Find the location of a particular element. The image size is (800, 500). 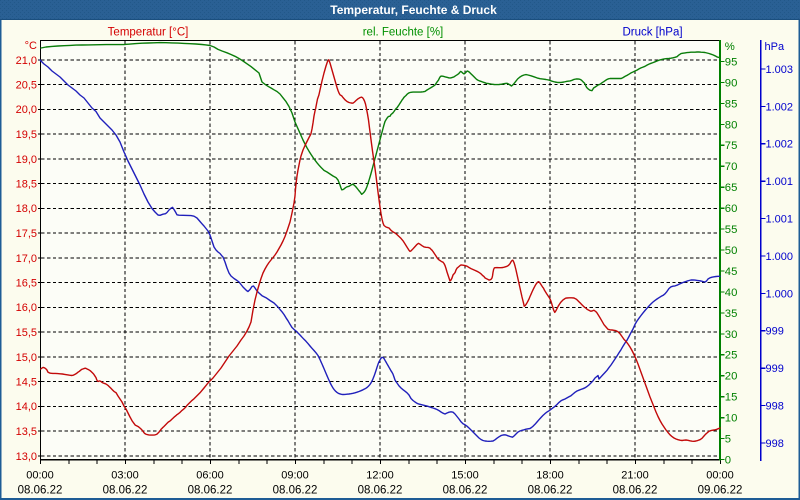

svg-text: 20 is located at coordinates (731, 377).